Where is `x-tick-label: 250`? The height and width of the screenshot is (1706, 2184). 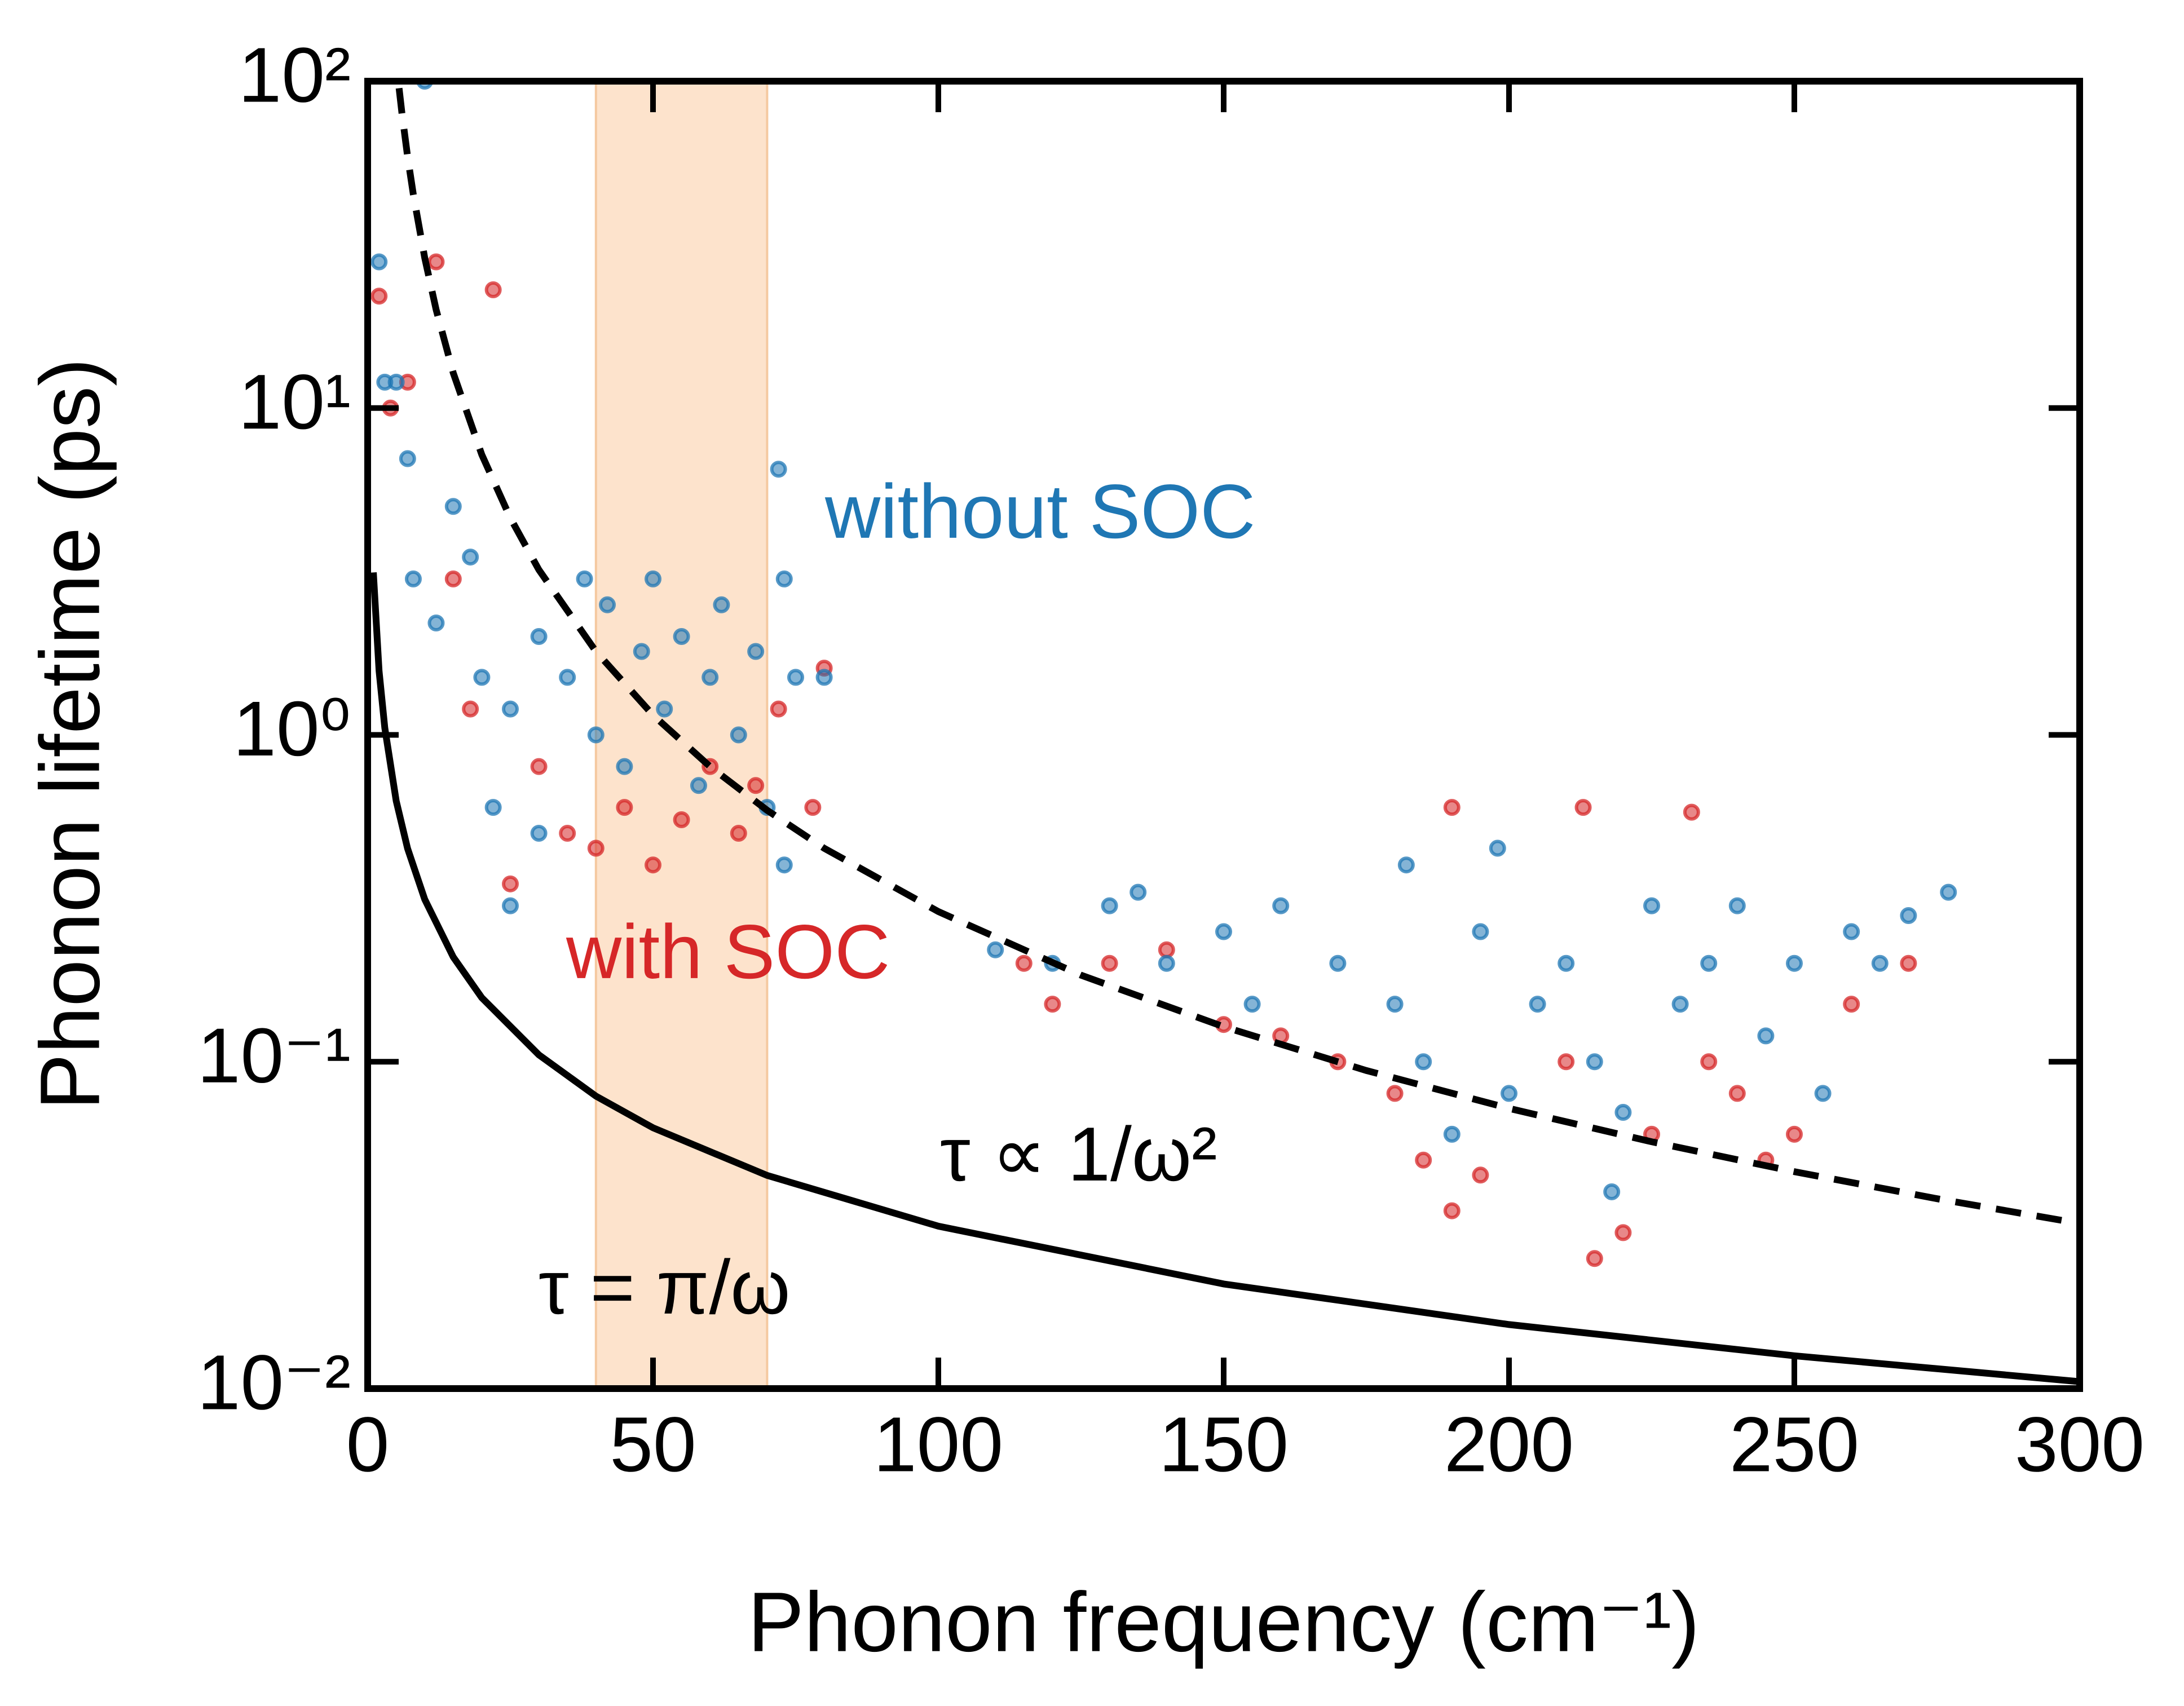 x-tick-label: 250 is located at coordinates (1794, 1444).